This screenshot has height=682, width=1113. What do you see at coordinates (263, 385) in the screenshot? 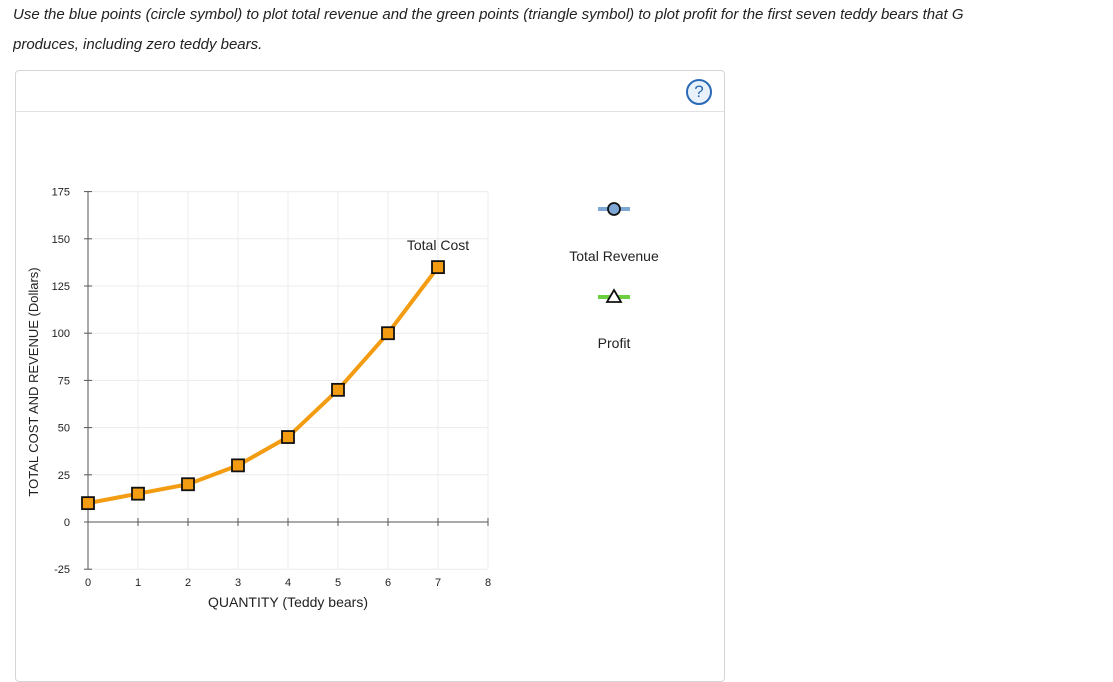
I see `total-cost-line` at bounding box center [263, 385].